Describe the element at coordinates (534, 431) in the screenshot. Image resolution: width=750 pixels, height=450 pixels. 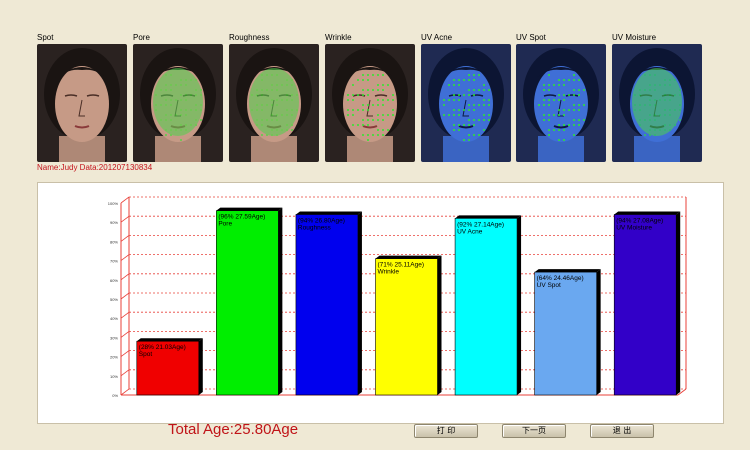
I see `next-page-button: 下一页` at that location.